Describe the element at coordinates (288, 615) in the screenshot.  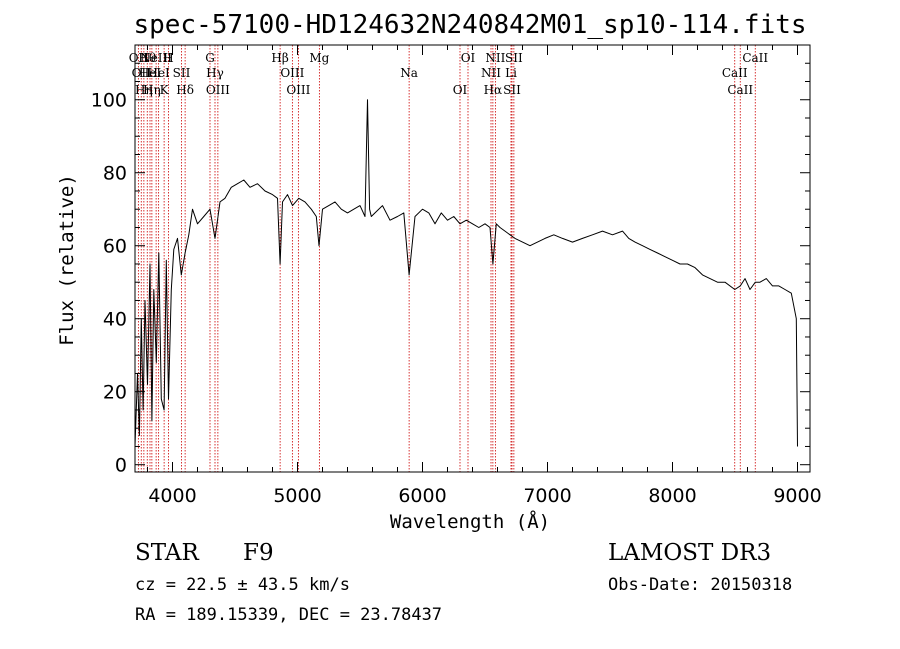
I see `coordinates: RA = 189.15339, DEC = 23.78437` at that location.